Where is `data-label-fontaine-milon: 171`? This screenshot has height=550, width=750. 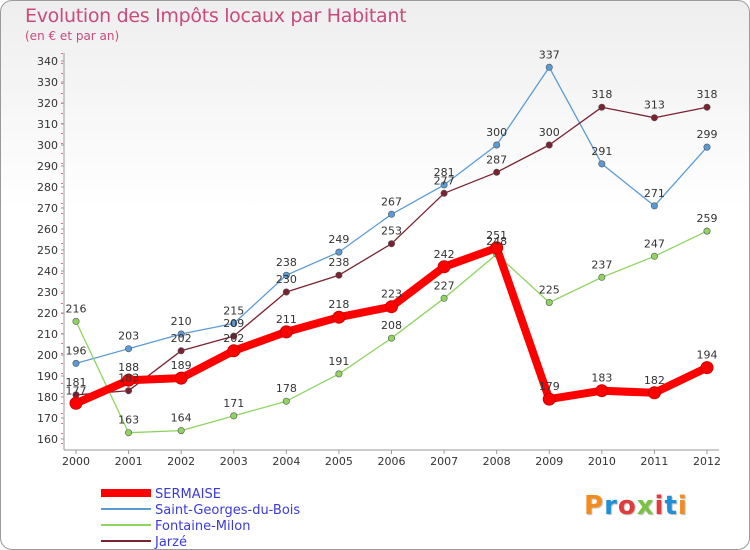 data-label-fontaine-milon: 171 is located at coordinates (233, 403).